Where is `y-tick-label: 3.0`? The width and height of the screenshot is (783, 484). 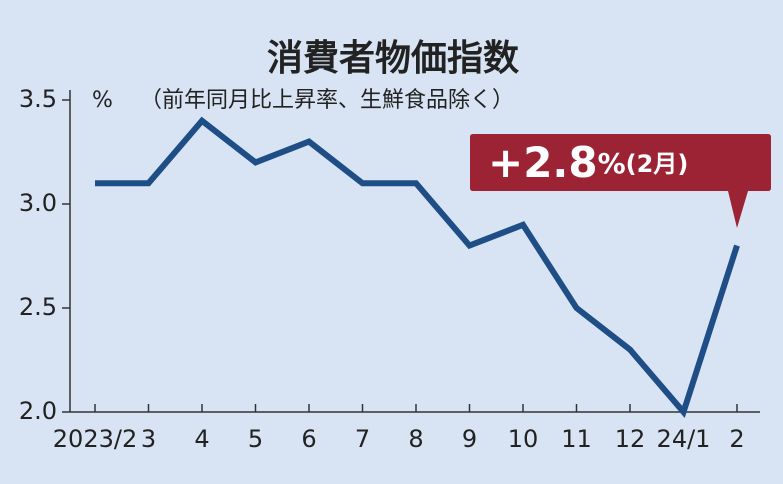 y-tick-label: 3.0 is located at coordinates (38, 203).